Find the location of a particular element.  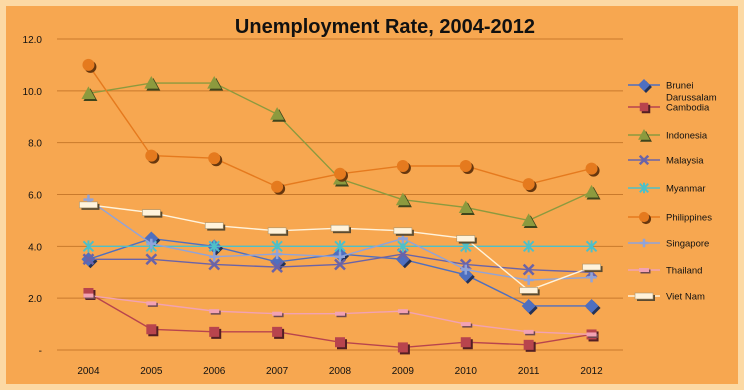

legend-item: Cambodia is located at coordinates (669, 108).